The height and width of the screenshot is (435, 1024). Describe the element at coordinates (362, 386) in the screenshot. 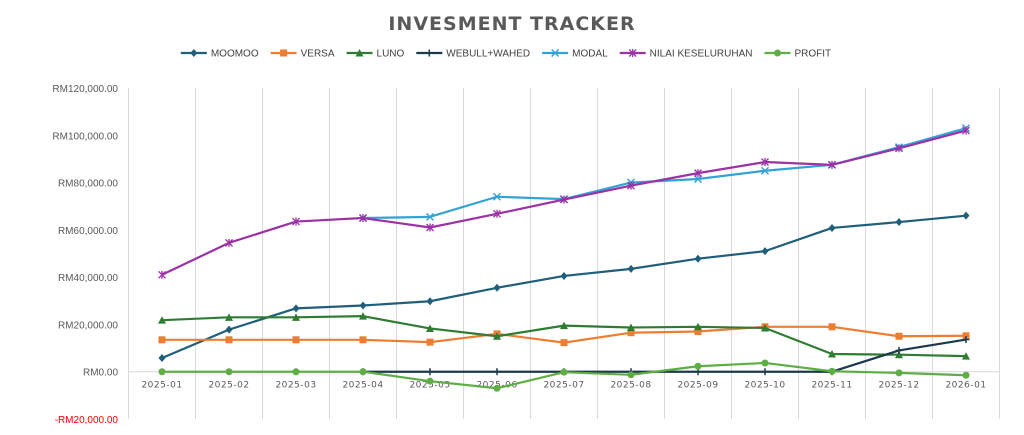

I see `x-tick-label: 2025-04` at that location.